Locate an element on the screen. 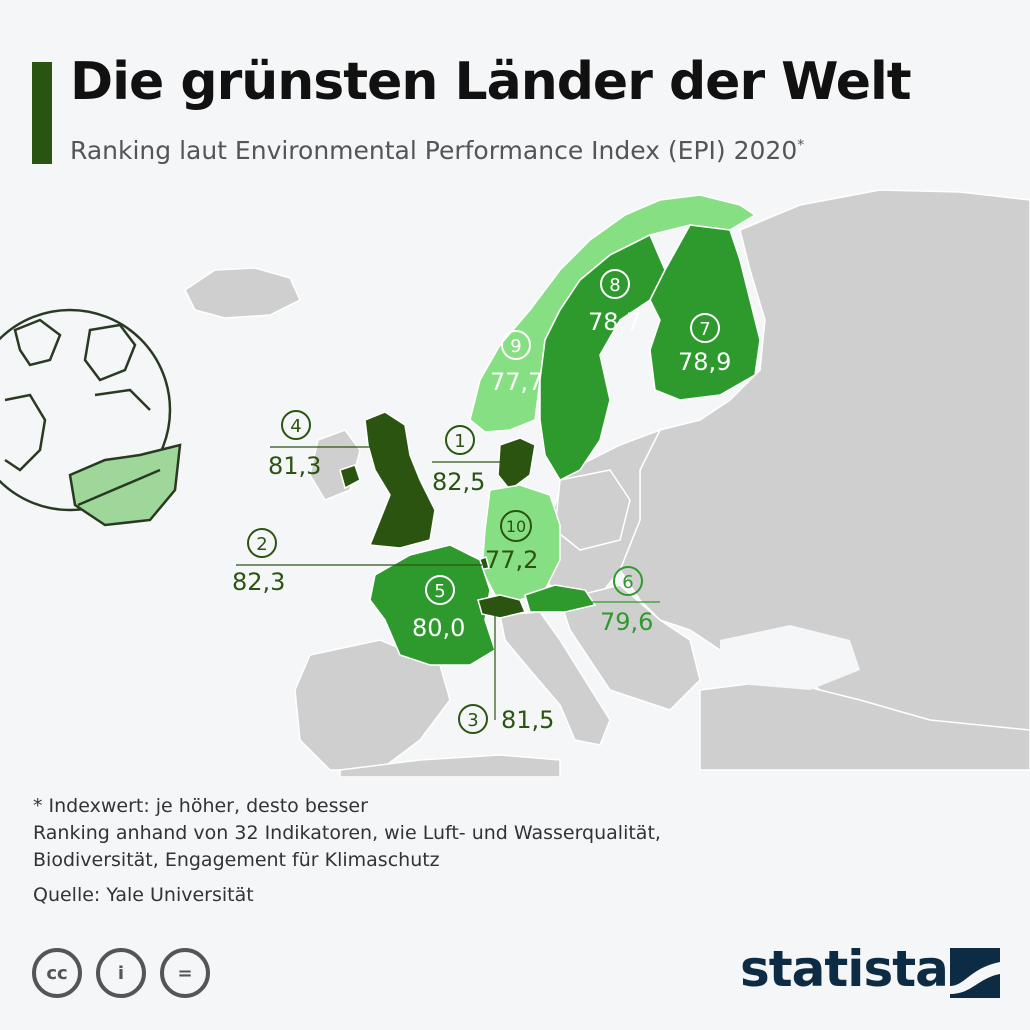  rank-badge-sweden is located at coordinates (615, 284).